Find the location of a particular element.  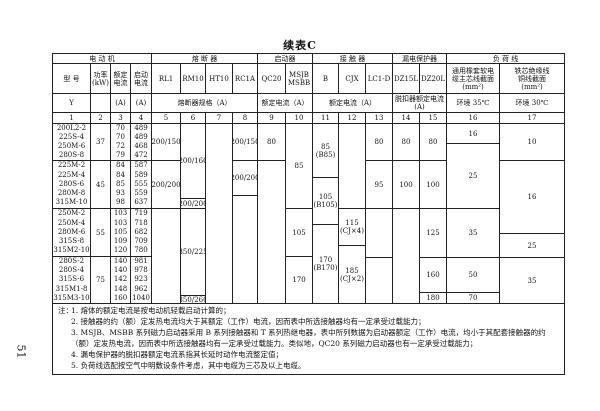

motor-models-group: 225M-2 225M-4 280S-6 280M-8 315M-10 is located at coordinates (71, 184).